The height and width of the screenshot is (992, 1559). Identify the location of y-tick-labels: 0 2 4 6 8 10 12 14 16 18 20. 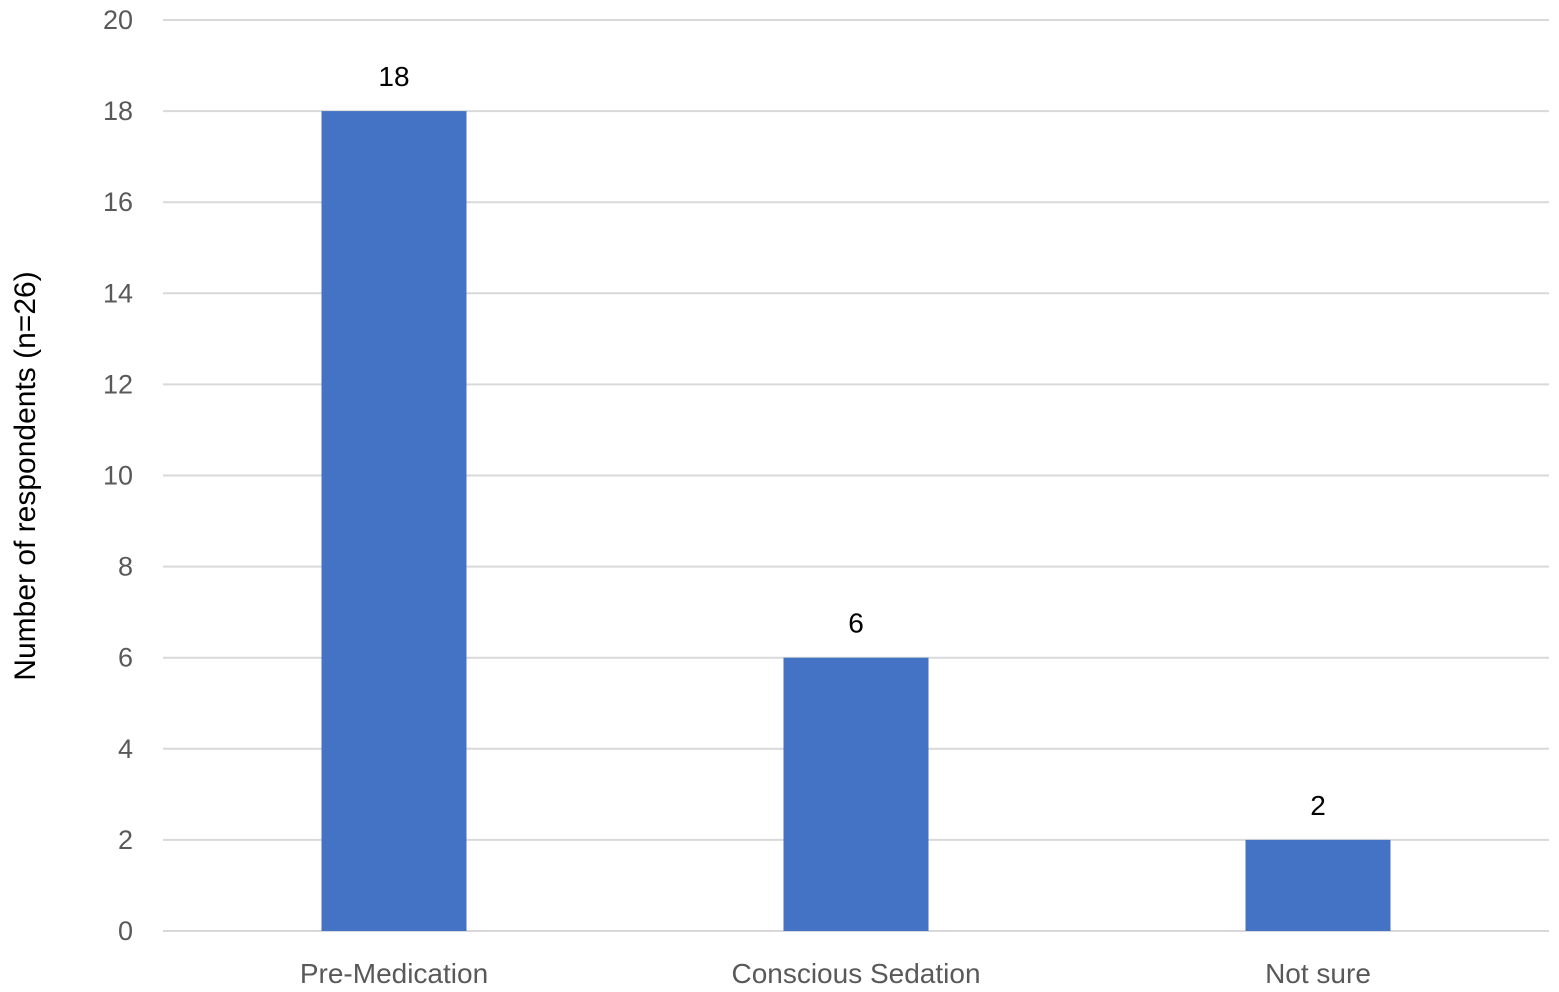
(118, 475).